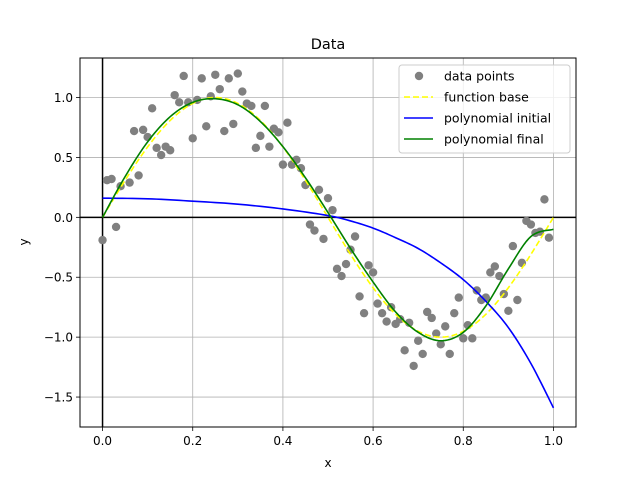 Image resolution: width=640 pixels, height=480 pixels. Describe the element at coordinates (63, 98) in the screenshot. I see `y-tick-label: 1.0` at that location.